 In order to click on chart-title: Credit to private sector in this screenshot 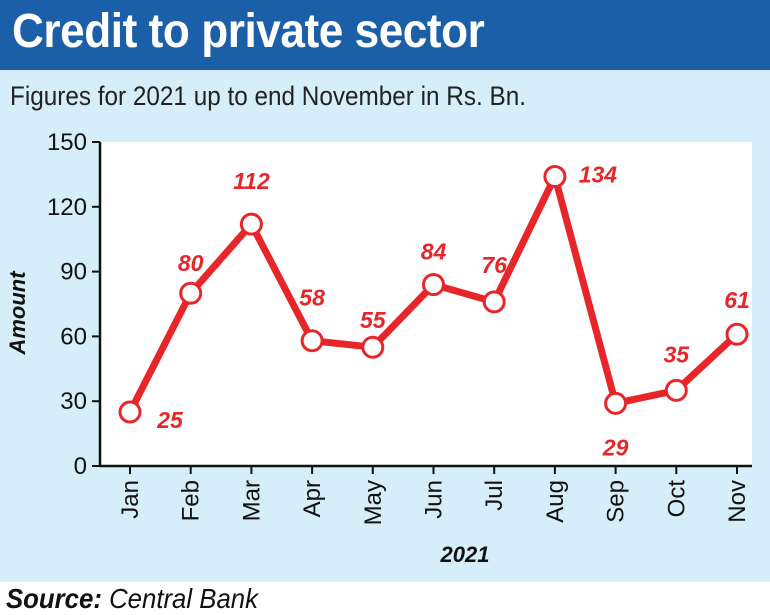, I will do `click(248, 31)`.